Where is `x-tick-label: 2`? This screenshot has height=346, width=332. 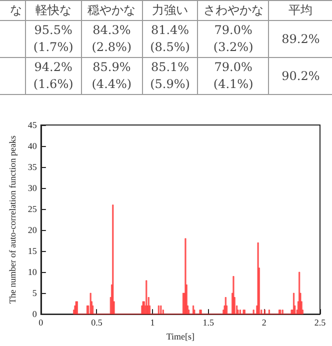 x-tick-label: 2 is located at coordinates (264, 323).